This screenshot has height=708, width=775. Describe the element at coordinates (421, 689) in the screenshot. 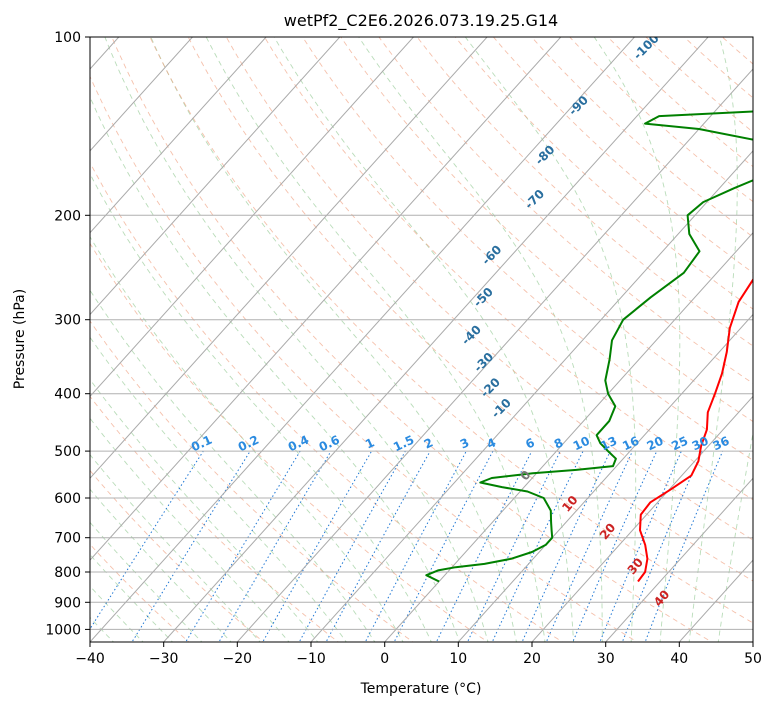

I see `x-axis-label: Temperature (°C)` at that location.